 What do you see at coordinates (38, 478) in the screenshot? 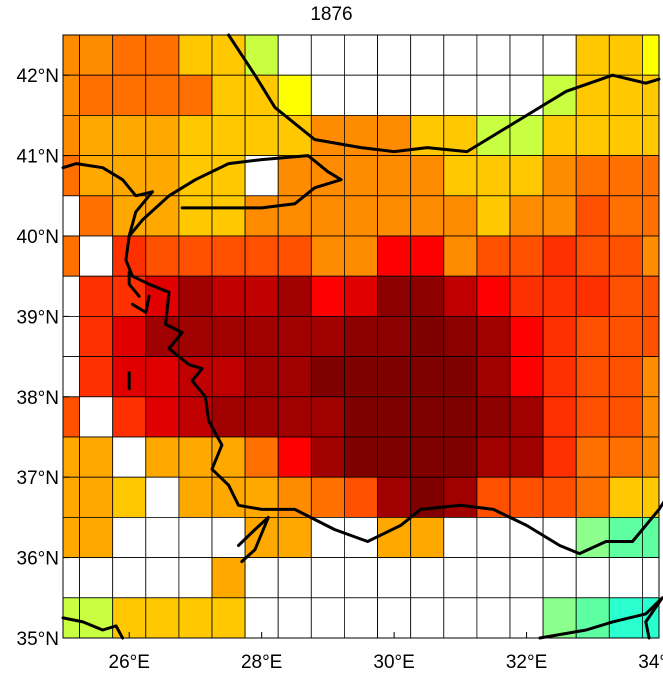
I see `y-tick-label: 37°N` at bounding box center [38, 478].